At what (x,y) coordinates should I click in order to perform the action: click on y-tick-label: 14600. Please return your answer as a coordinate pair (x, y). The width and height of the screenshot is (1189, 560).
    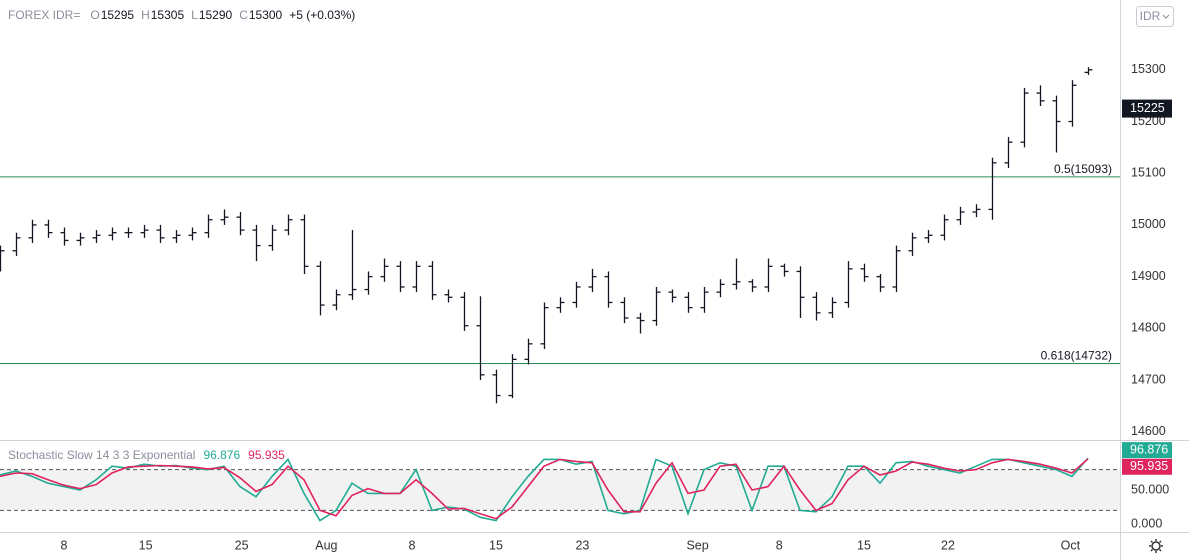
    Looking at the image, I should click on (1148, 431).